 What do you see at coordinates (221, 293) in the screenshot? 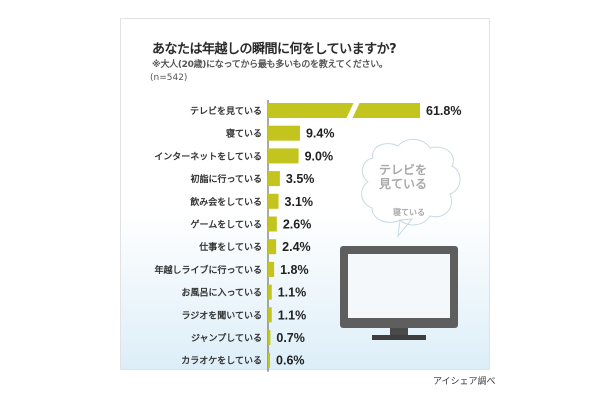
I see `category-label: お風呂に入っている` at bounding box center [221, 293].